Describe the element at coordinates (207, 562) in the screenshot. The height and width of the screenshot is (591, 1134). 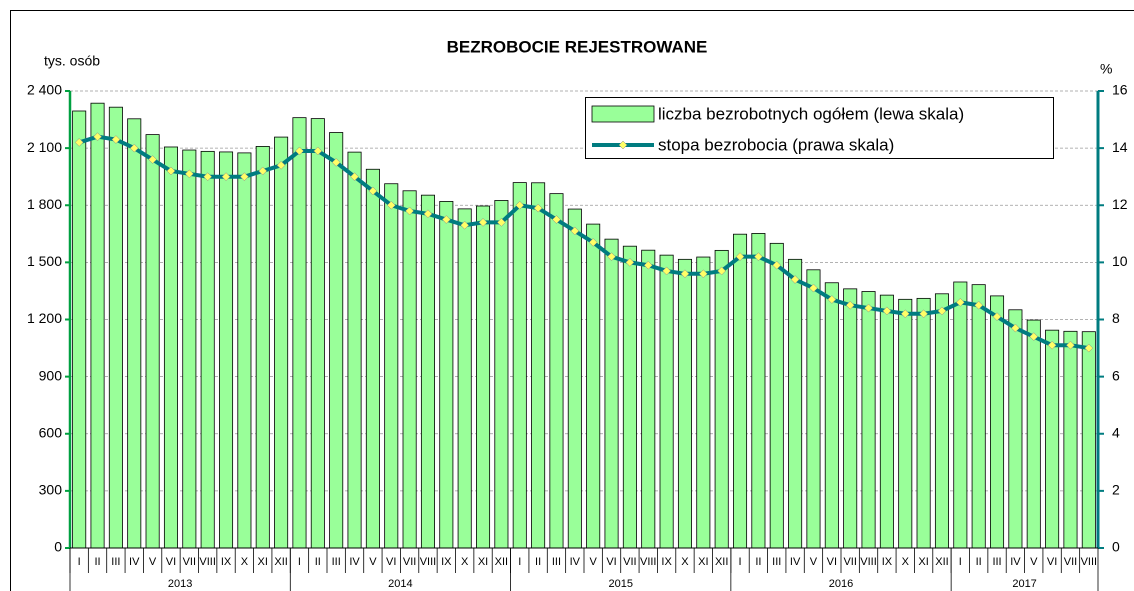
I see `x-tick-label: VIII` at that location.